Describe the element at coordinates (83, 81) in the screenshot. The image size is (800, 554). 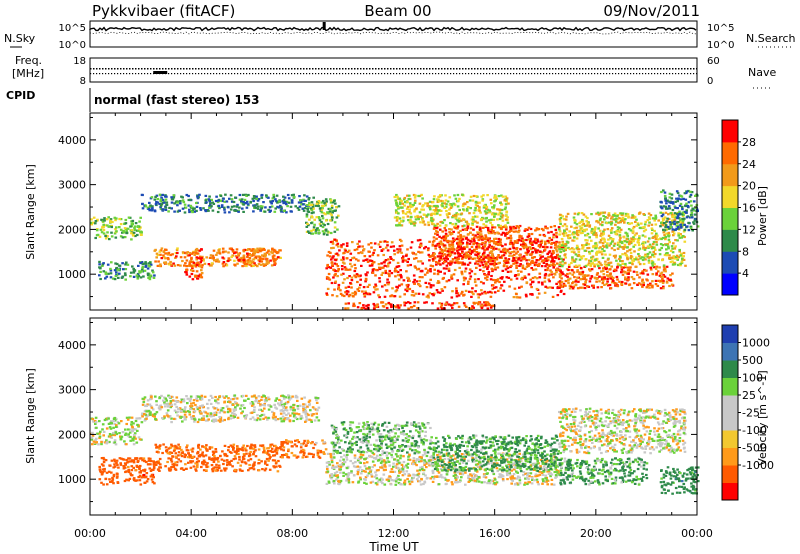
I see `freq-left-tick-bottom: 8` at that location.